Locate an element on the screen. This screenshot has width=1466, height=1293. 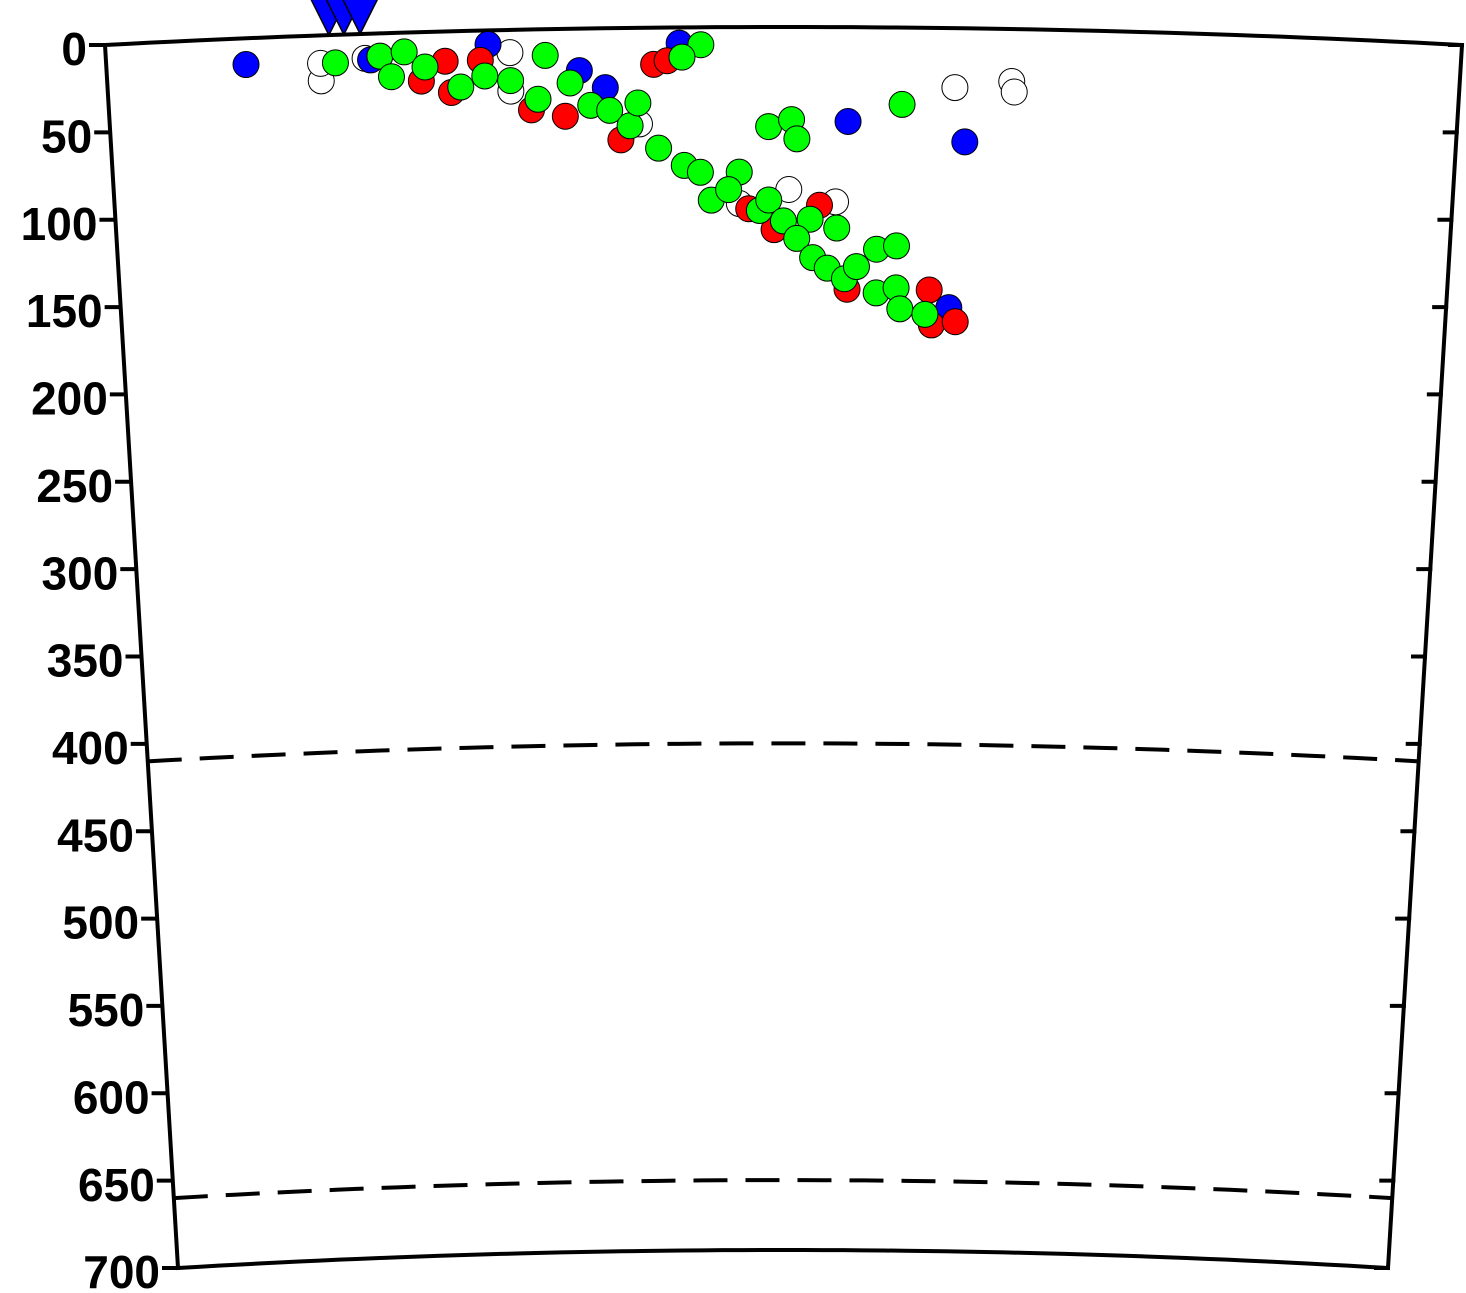
y-tick-label: 100 is located at coordinates (59, 224).